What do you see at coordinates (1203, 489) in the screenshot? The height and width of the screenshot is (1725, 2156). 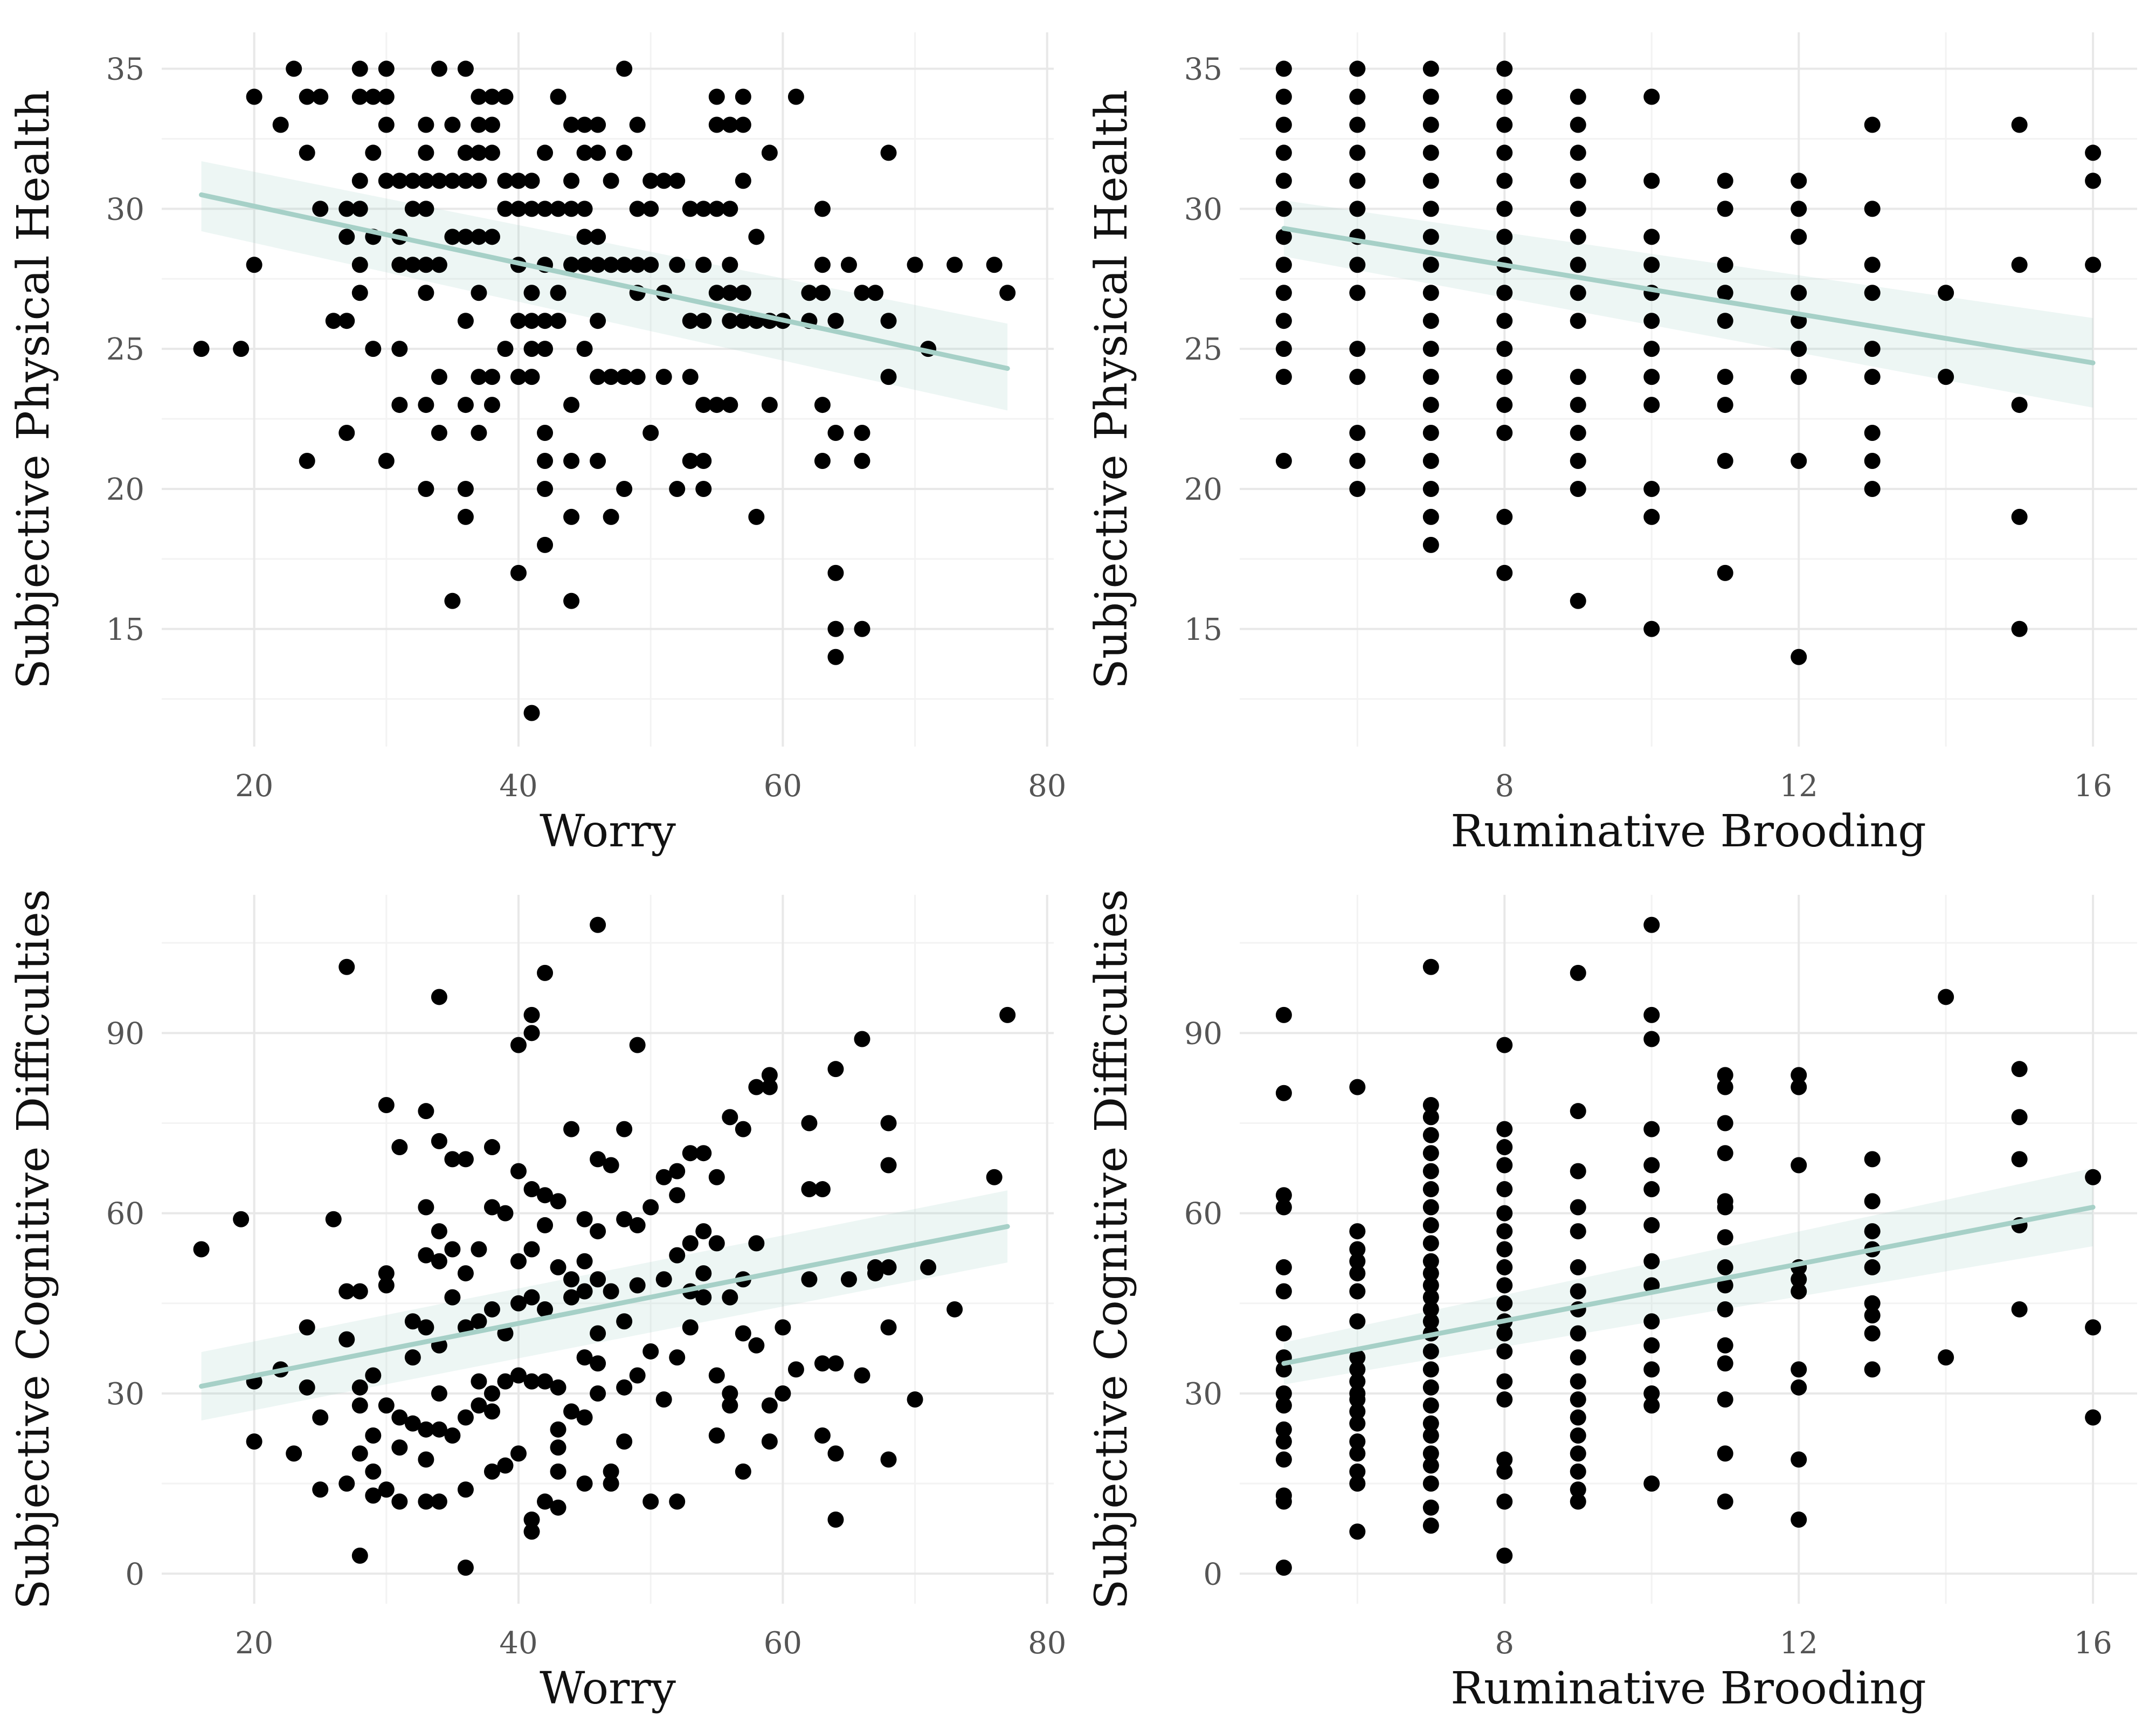 I see `y-tick-label: 20` at bounding box center [1203, 489].